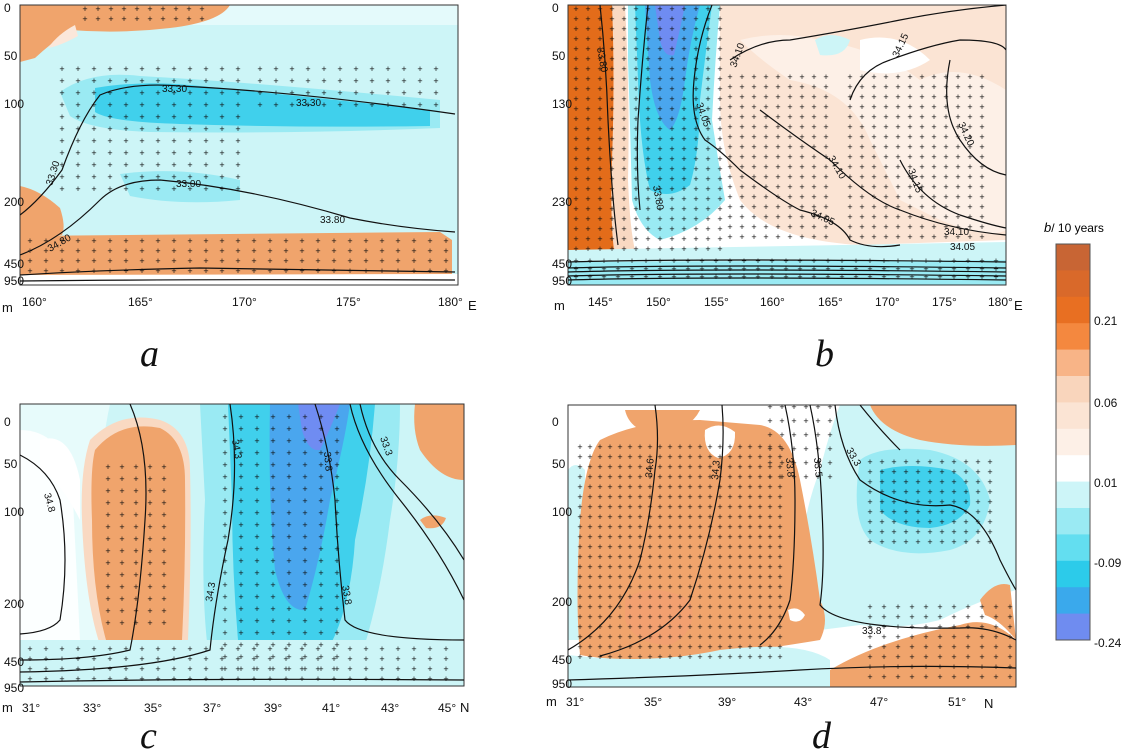 This screenshot has height=756, width=1121. What do you see at coordinates (562, 202) in the screenshot?
I see `y-tick: 230` at bounding box center [562, 202].